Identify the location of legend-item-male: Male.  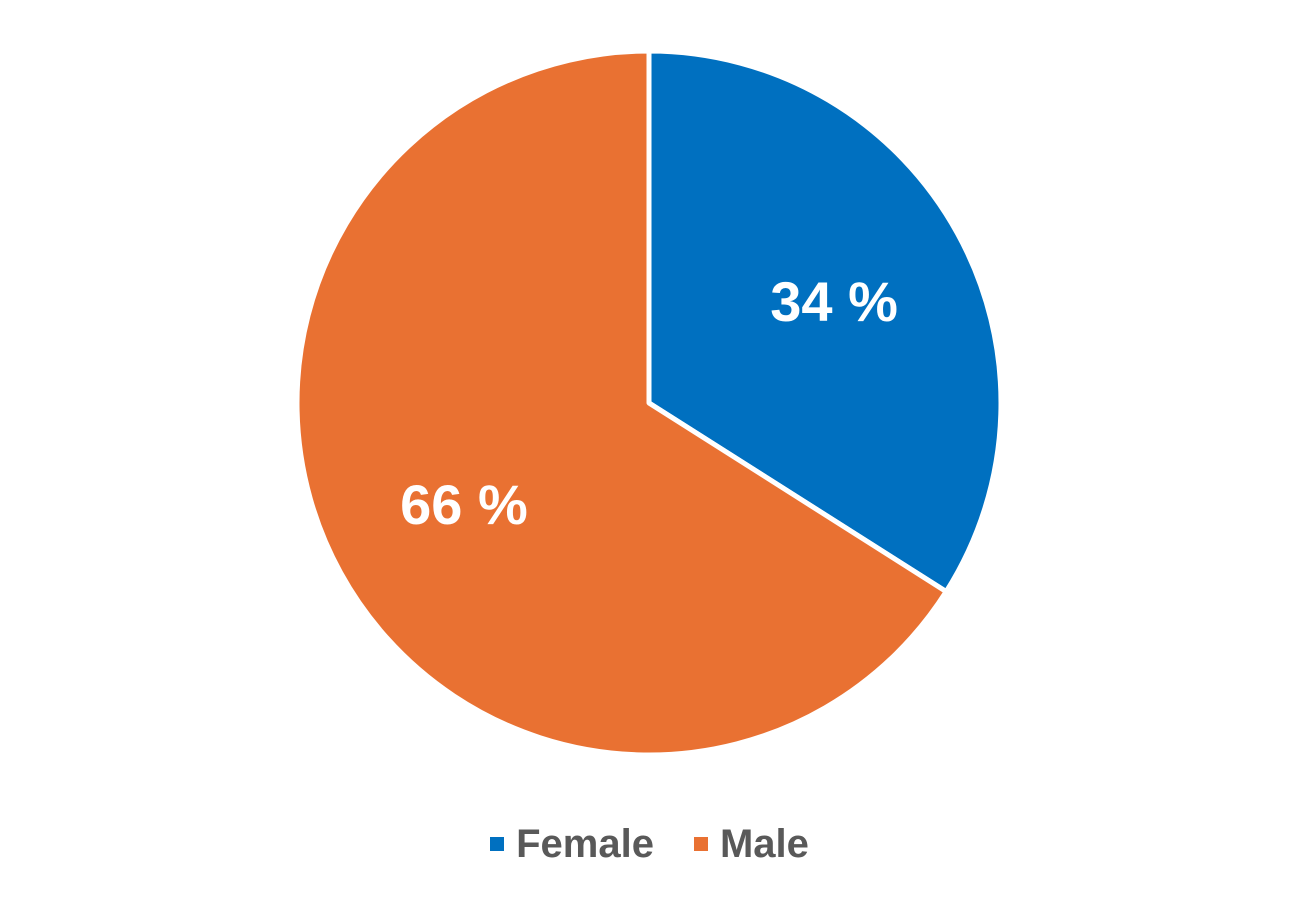
(751, 844).